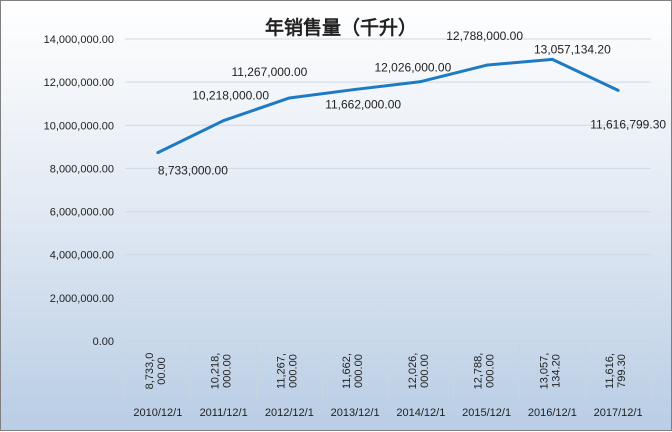  What do you see at coordinates (162, 371) in the screenshot?
I see `table-value-label: 00.00` at bounding box center [162, 371].